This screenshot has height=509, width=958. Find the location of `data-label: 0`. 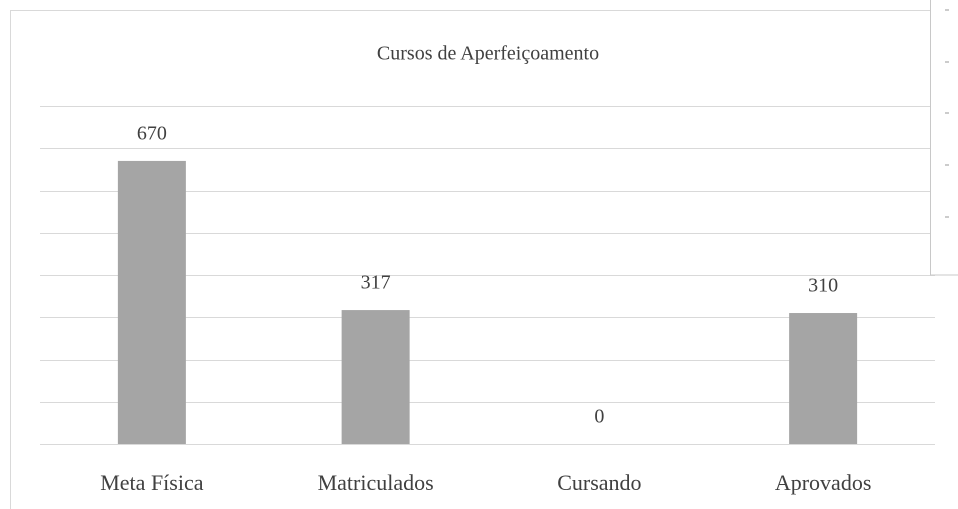

data-label: 0 is located at coordinates (599, 417).